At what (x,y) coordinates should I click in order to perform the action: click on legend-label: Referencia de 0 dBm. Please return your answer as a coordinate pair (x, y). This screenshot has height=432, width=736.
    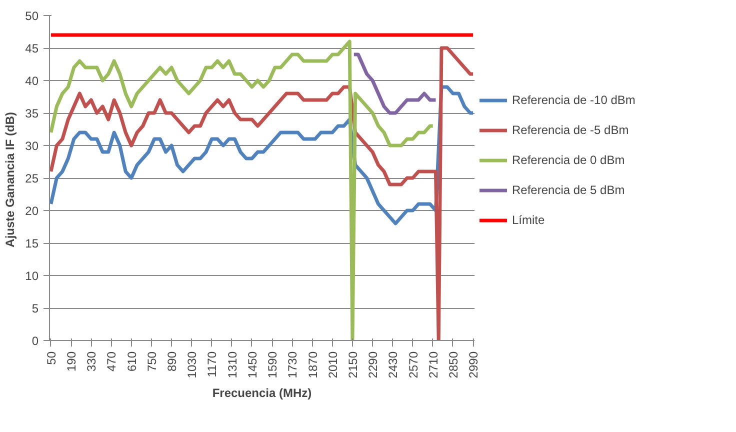
    Looking at the image, I should click on (568, 160).